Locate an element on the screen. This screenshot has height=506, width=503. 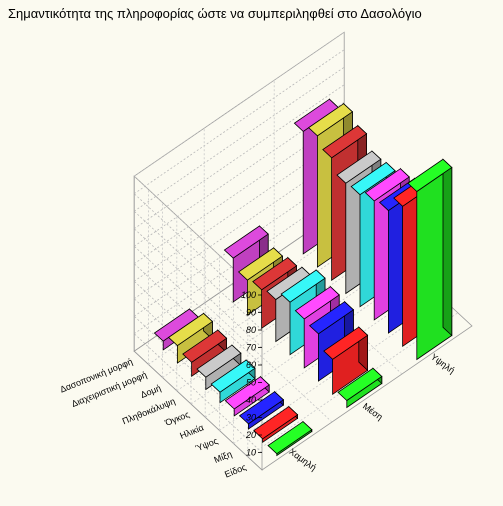
category-label: Όγκος is located at coordinates (177, 418).